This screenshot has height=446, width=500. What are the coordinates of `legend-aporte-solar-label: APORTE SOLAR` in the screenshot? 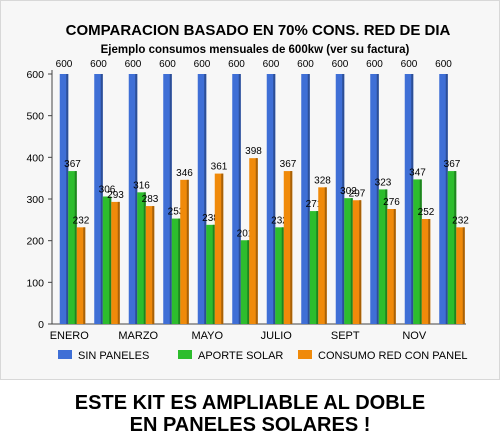 It's located at (240, 356).